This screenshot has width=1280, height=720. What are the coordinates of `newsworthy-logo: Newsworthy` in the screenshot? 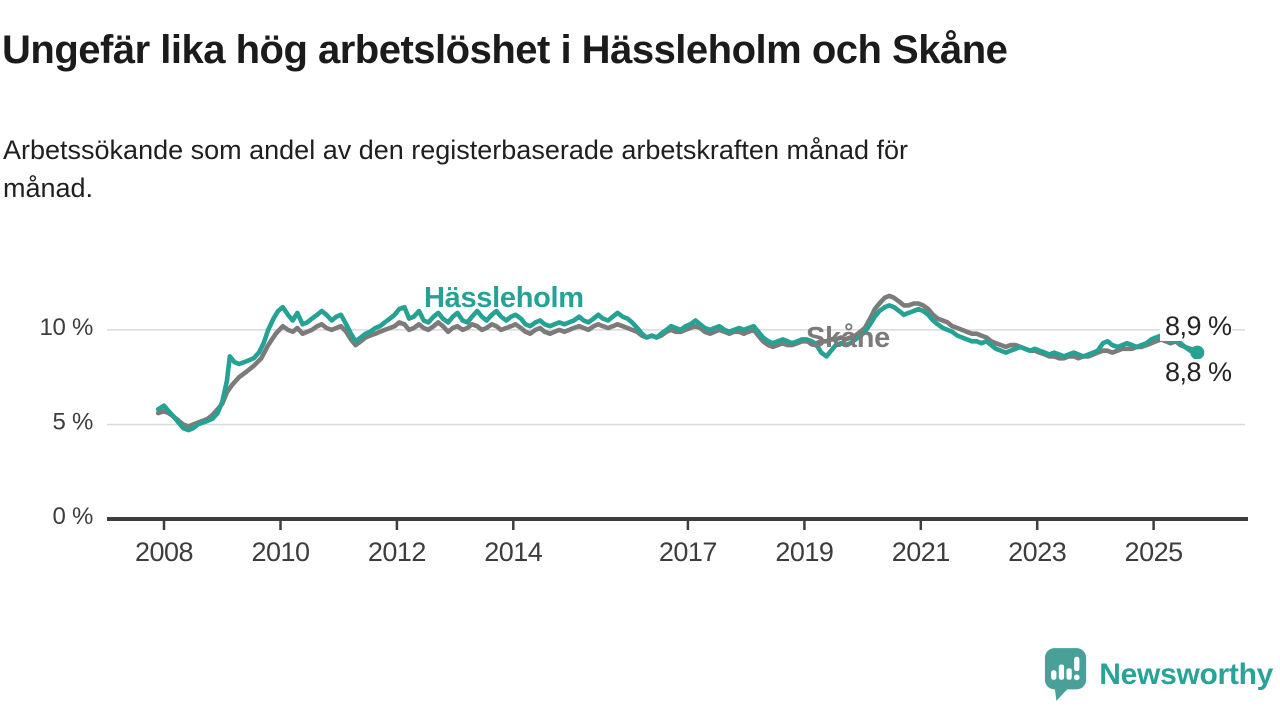 It's located at (1158, 675).